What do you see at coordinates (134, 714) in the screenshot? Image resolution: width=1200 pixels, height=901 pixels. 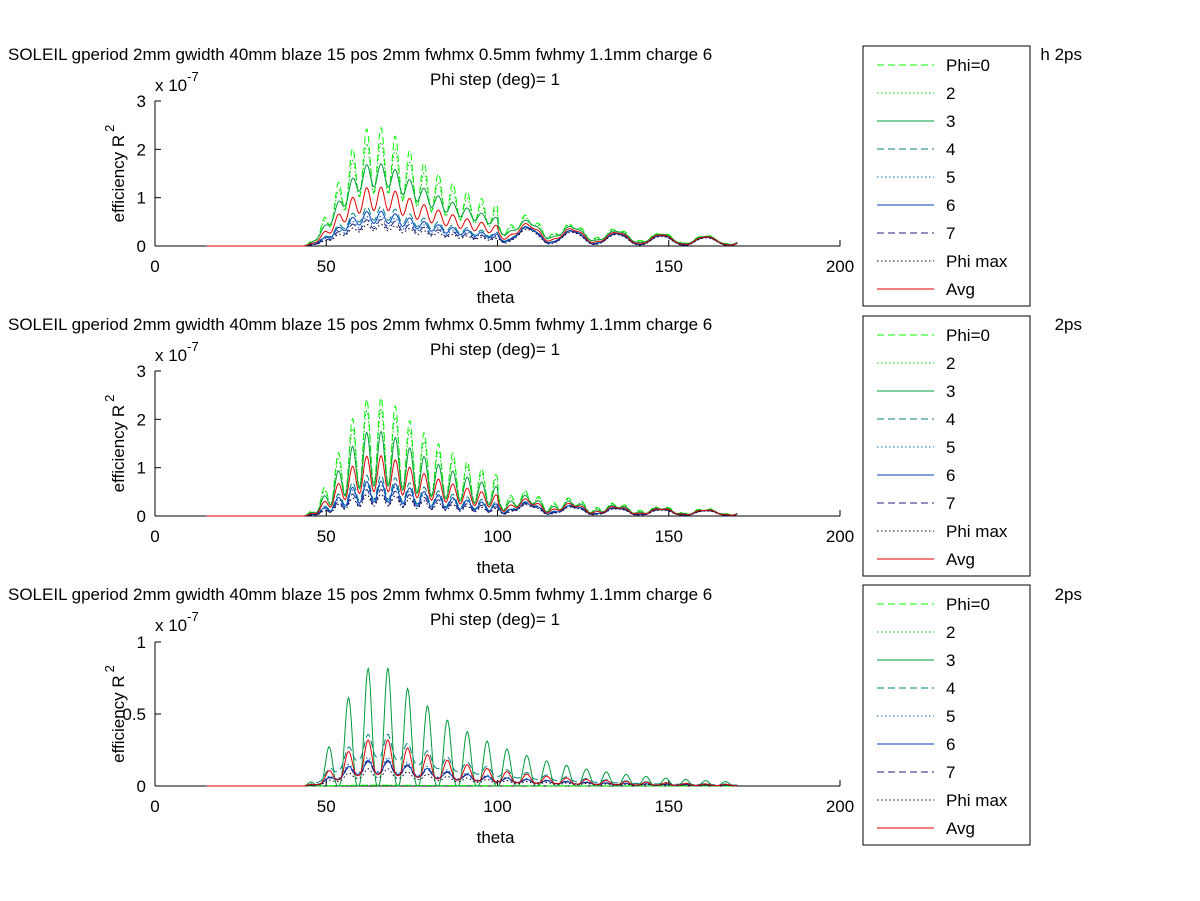 I see `y-tick-label: 0.5` at bounding box center [134, 714].